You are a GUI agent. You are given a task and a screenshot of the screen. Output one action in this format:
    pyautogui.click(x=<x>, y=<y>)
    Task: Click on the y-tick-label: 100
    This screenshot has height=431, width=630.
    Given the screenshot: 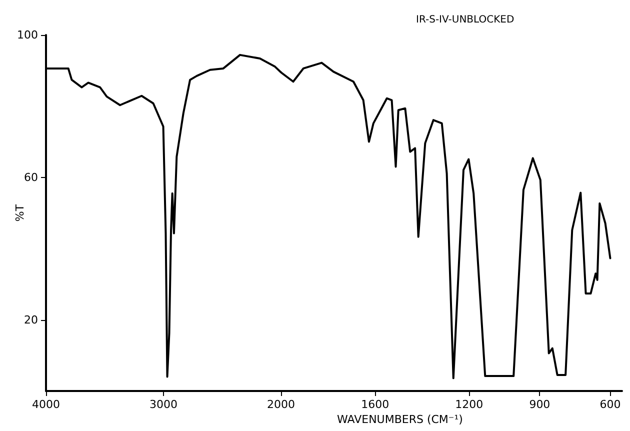 What is the action you would take?
    pyautogui.click(x=27, y=35)
    